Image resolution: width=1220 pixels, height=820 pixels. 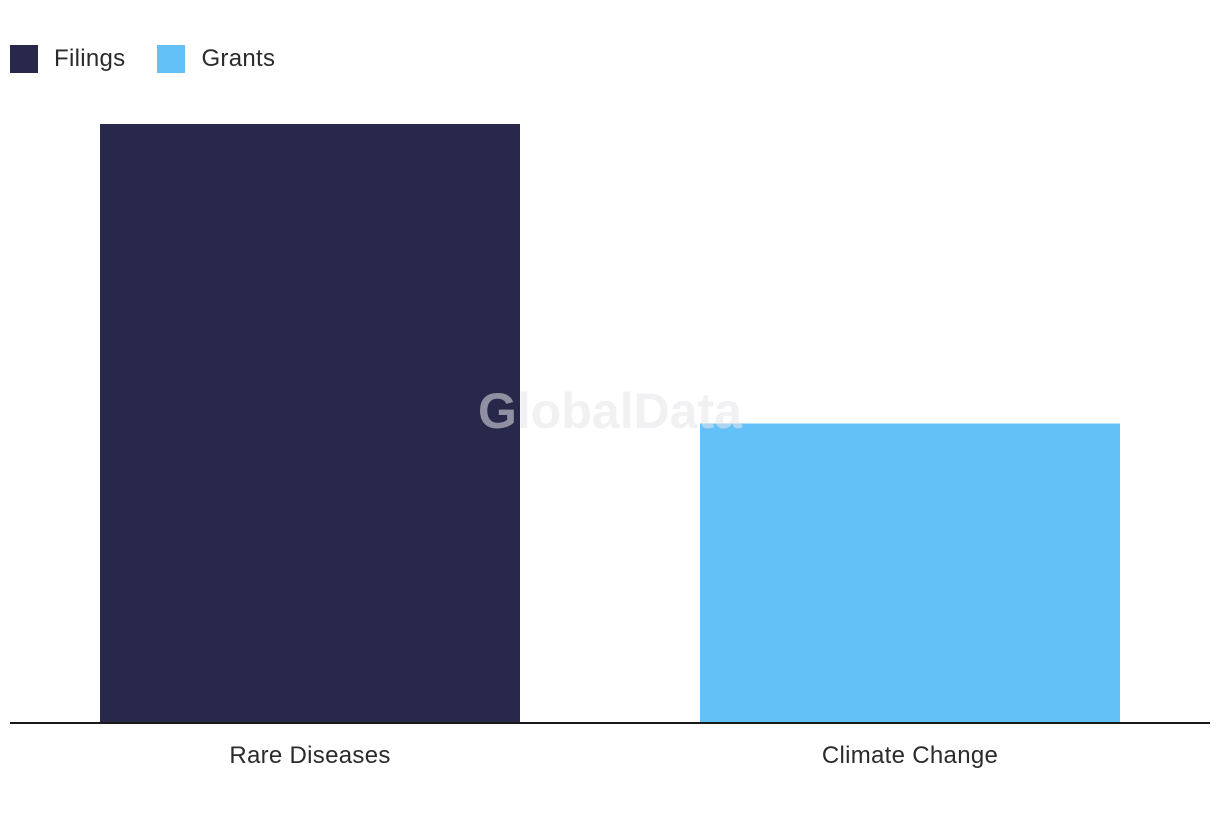 I want to click on bar-grants-climate-change, so click(x=910, y=573).